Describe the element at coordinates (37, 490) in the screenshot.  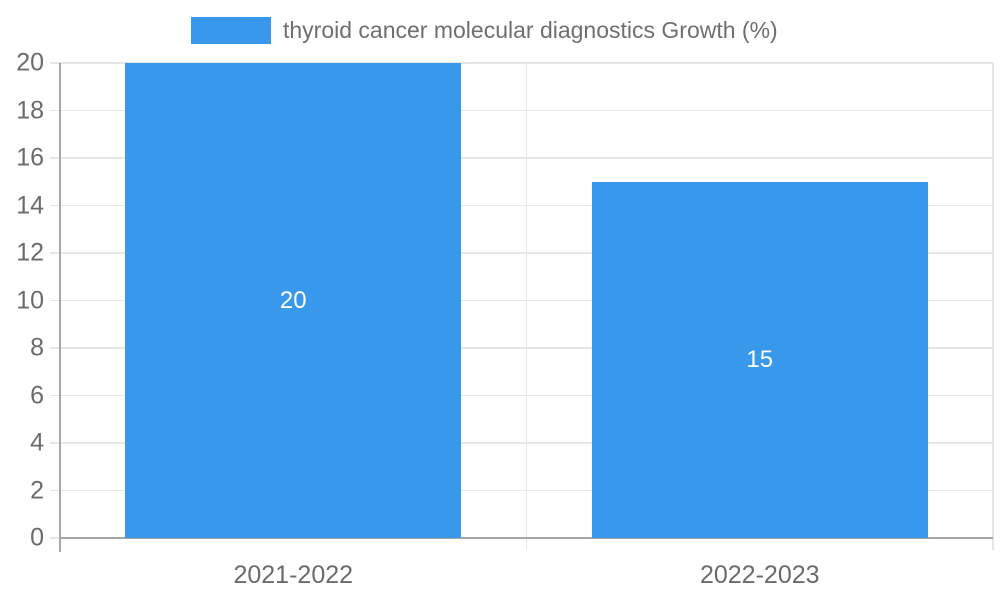
I see `y-tick-label: 2` at that location.